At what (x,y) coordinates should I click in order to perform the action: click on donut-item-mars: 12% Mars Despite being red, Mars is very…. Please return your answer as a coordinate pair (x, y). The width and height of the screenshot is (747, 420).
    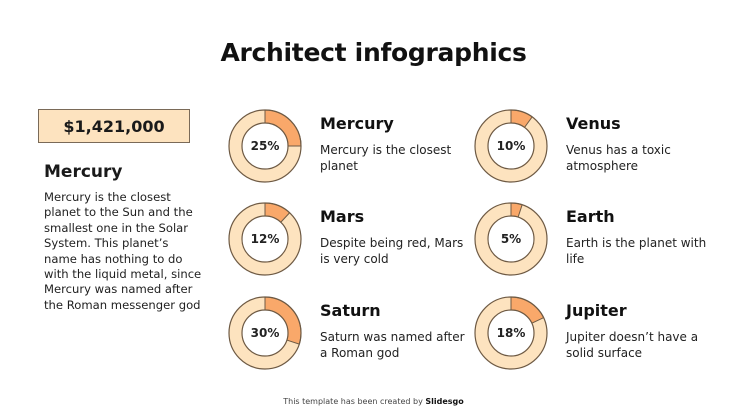
    Looking at the image, I should click on (348, 242).